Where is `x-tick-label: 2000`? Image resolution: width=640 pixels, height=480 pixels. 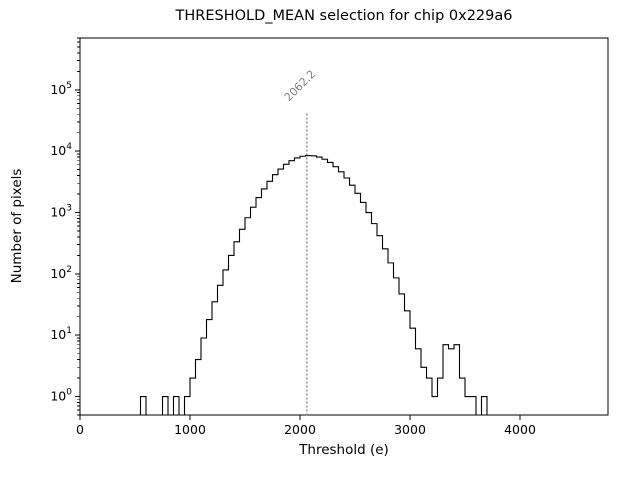
x-tick-label: 2000 is located at coordinates (300, 429).